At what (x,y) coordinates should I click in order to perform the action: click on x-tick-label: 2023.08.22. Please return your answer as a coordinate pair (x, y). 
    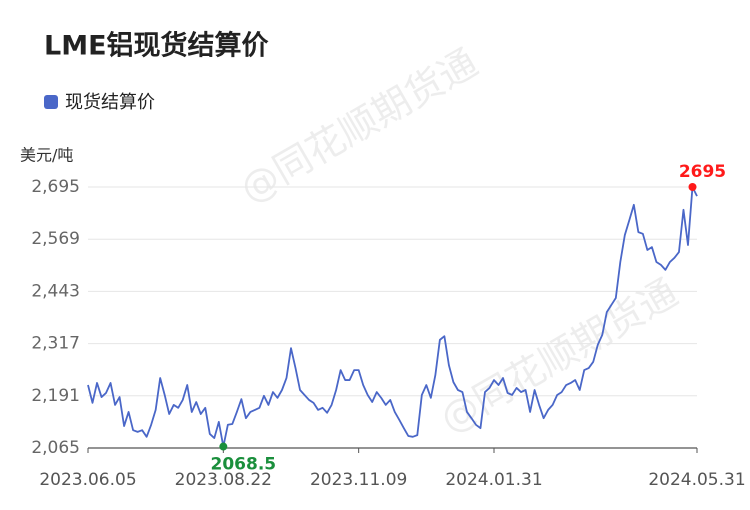
    Looking at the image, I should click on (223, 480).